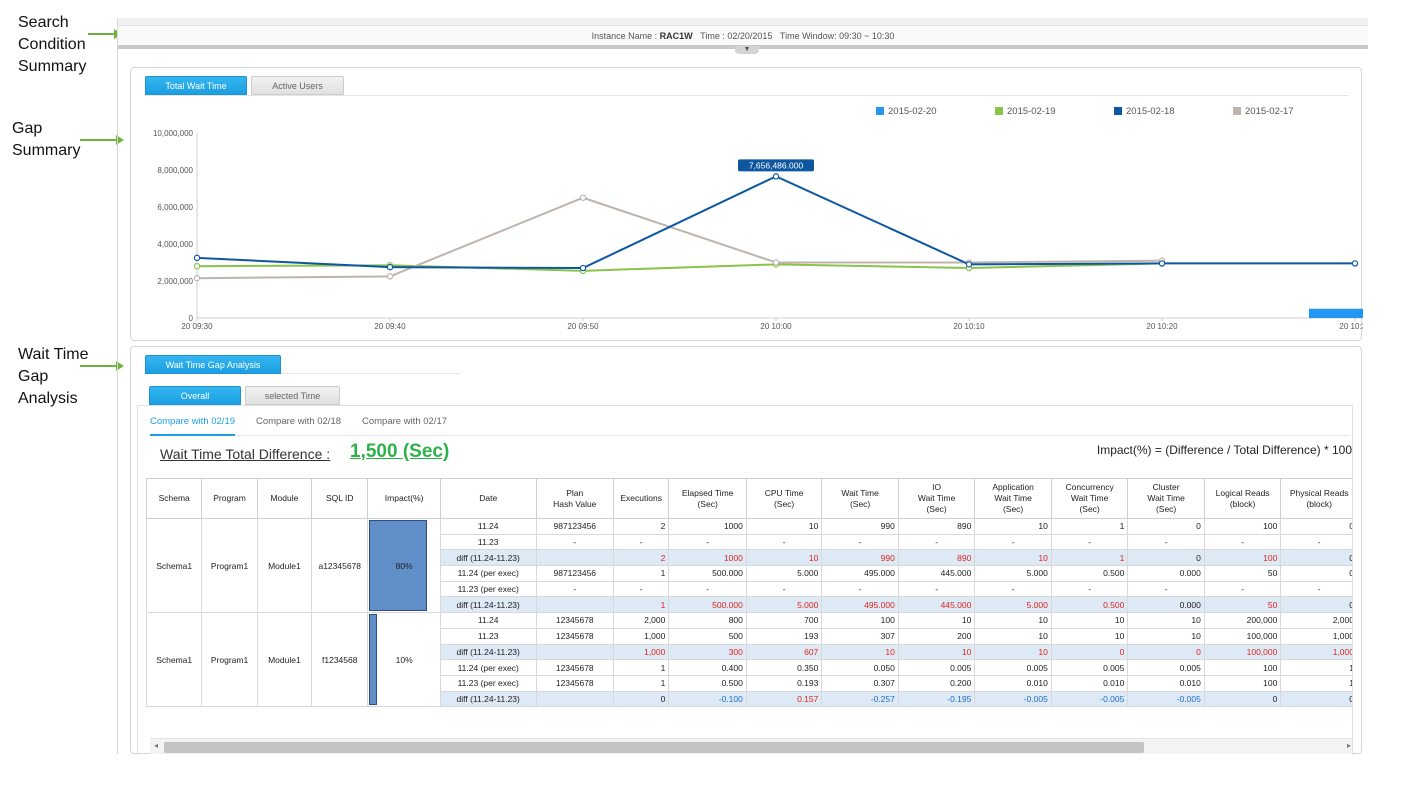 The width and height of the screenshot is (1406, 785). What do you see at coordinates (575, 573) in the screenshot?
I see `cell-plan-hash: 987123456` at bounding box center [575, 573].